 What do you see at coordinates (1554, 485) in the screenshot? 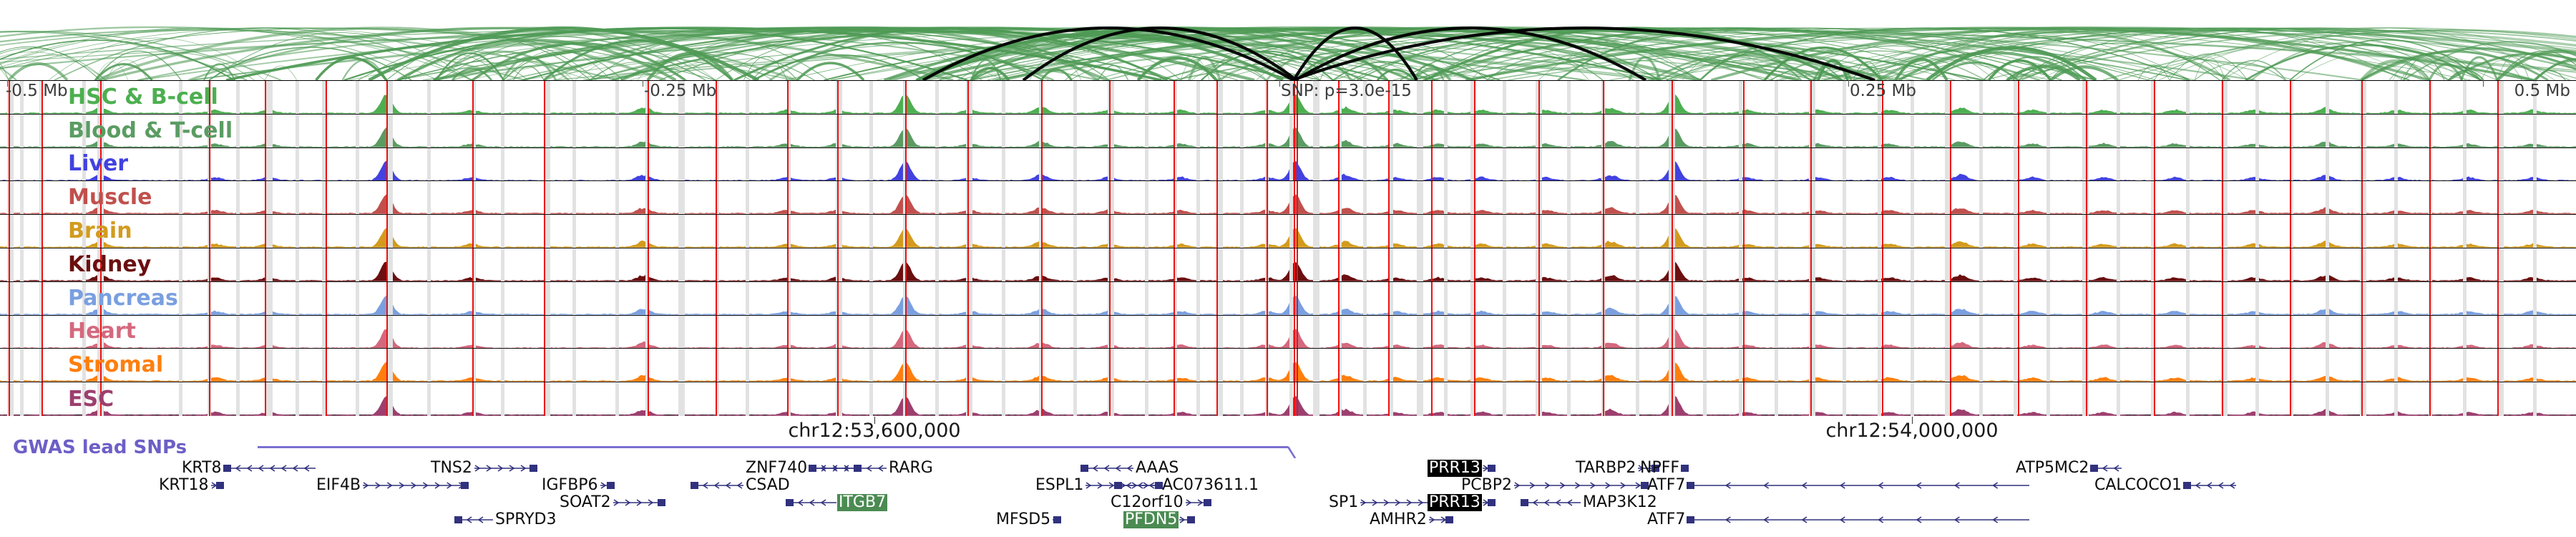
I see `gene-pcbp2: PCBP2` at bounding box center [1554, 485].